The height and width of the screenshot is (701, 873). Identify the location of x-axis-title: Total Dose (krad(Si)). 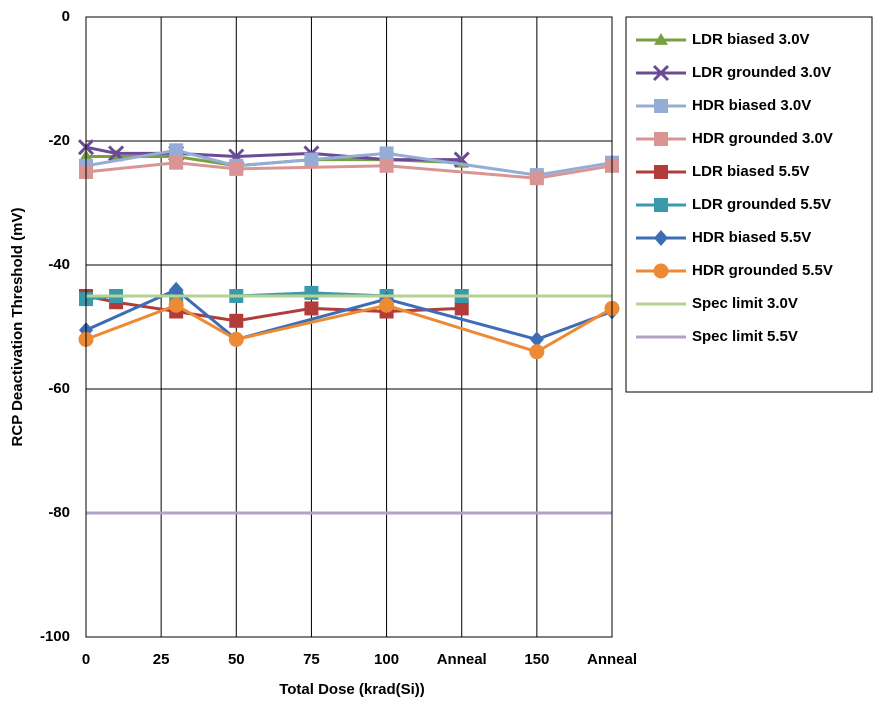
(352, 689).